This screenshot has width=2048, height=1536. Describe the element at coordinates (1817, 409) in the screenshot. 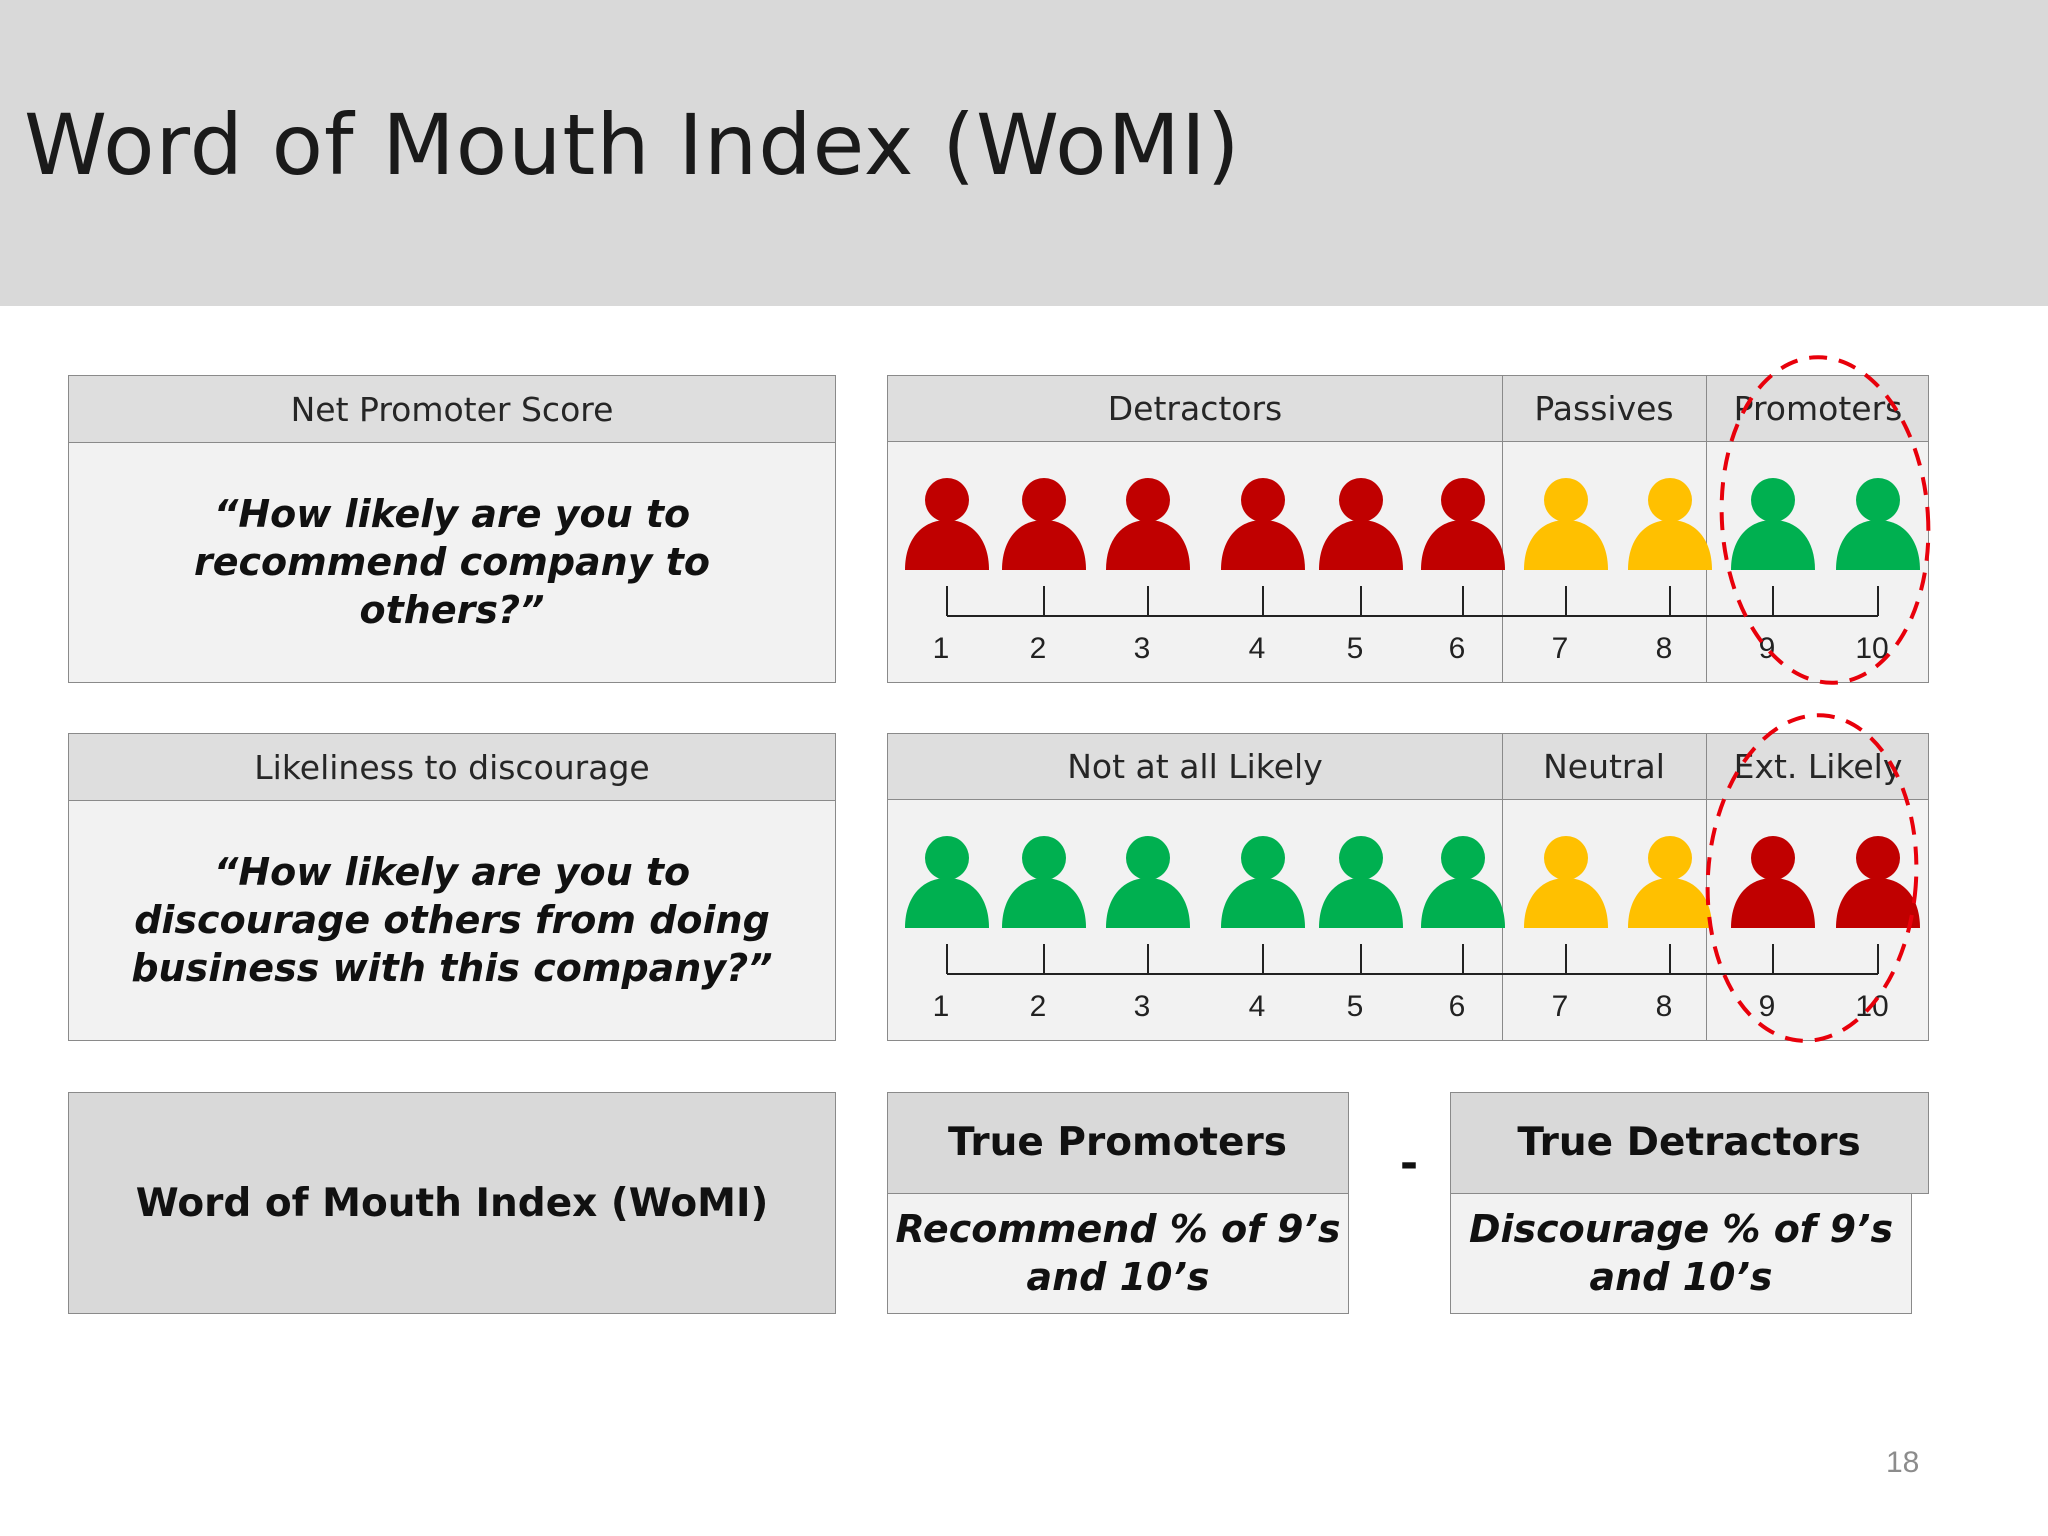

I see `group-promoters: Promoters` at that location.